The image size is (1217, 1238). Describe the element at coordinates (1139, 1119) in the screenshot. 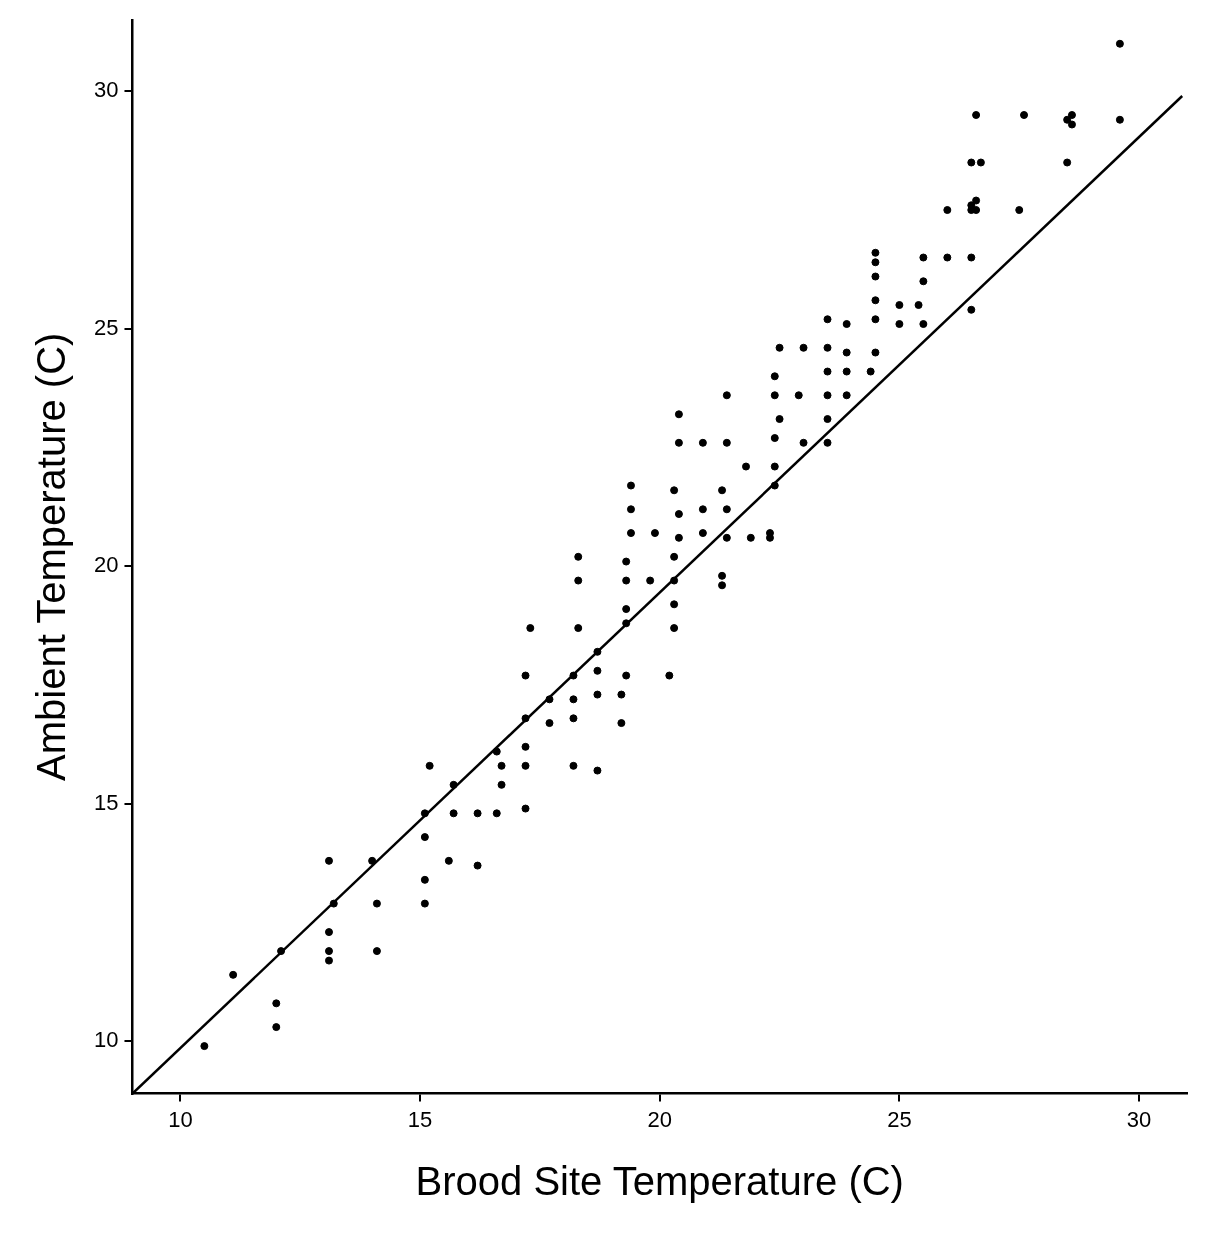

I see `x-tick-label: 30` at that location.